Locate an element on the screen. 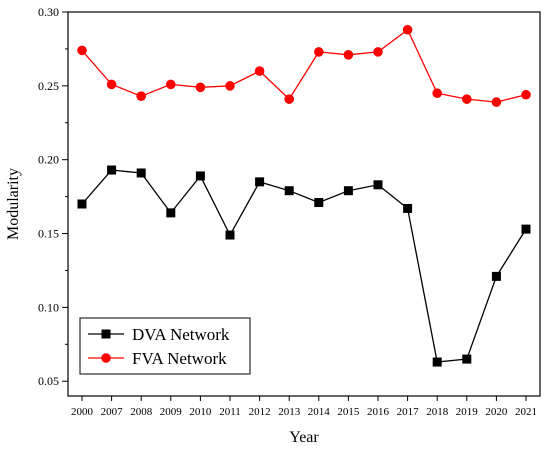  legend-box is located at coordinates (165, 346).